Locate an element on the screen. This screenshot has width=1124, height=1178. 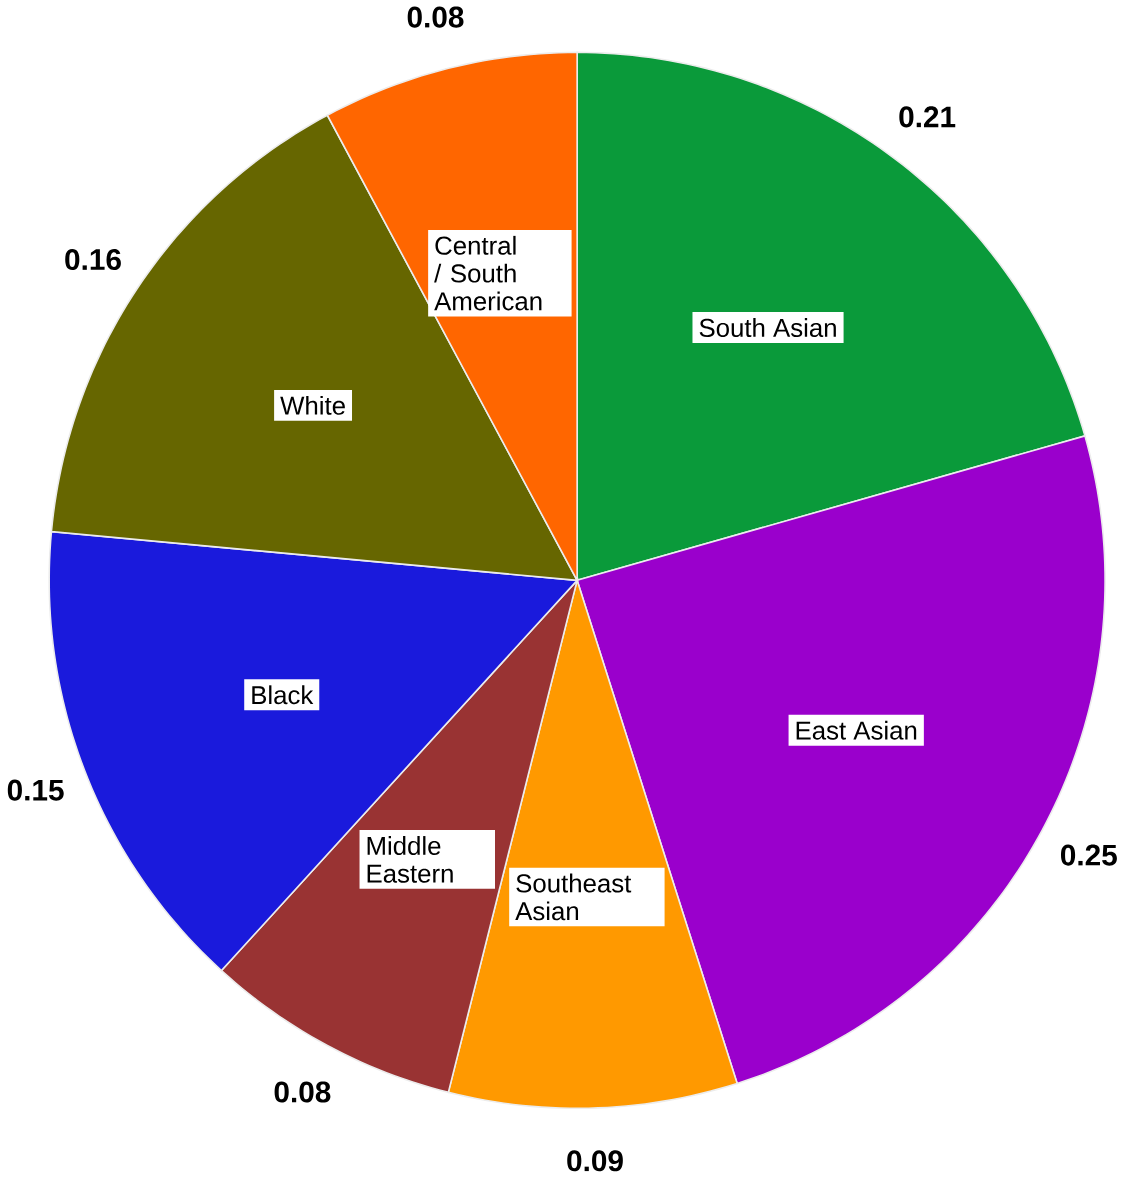
data-label: 0.16 is located at coordinates (93, 260).